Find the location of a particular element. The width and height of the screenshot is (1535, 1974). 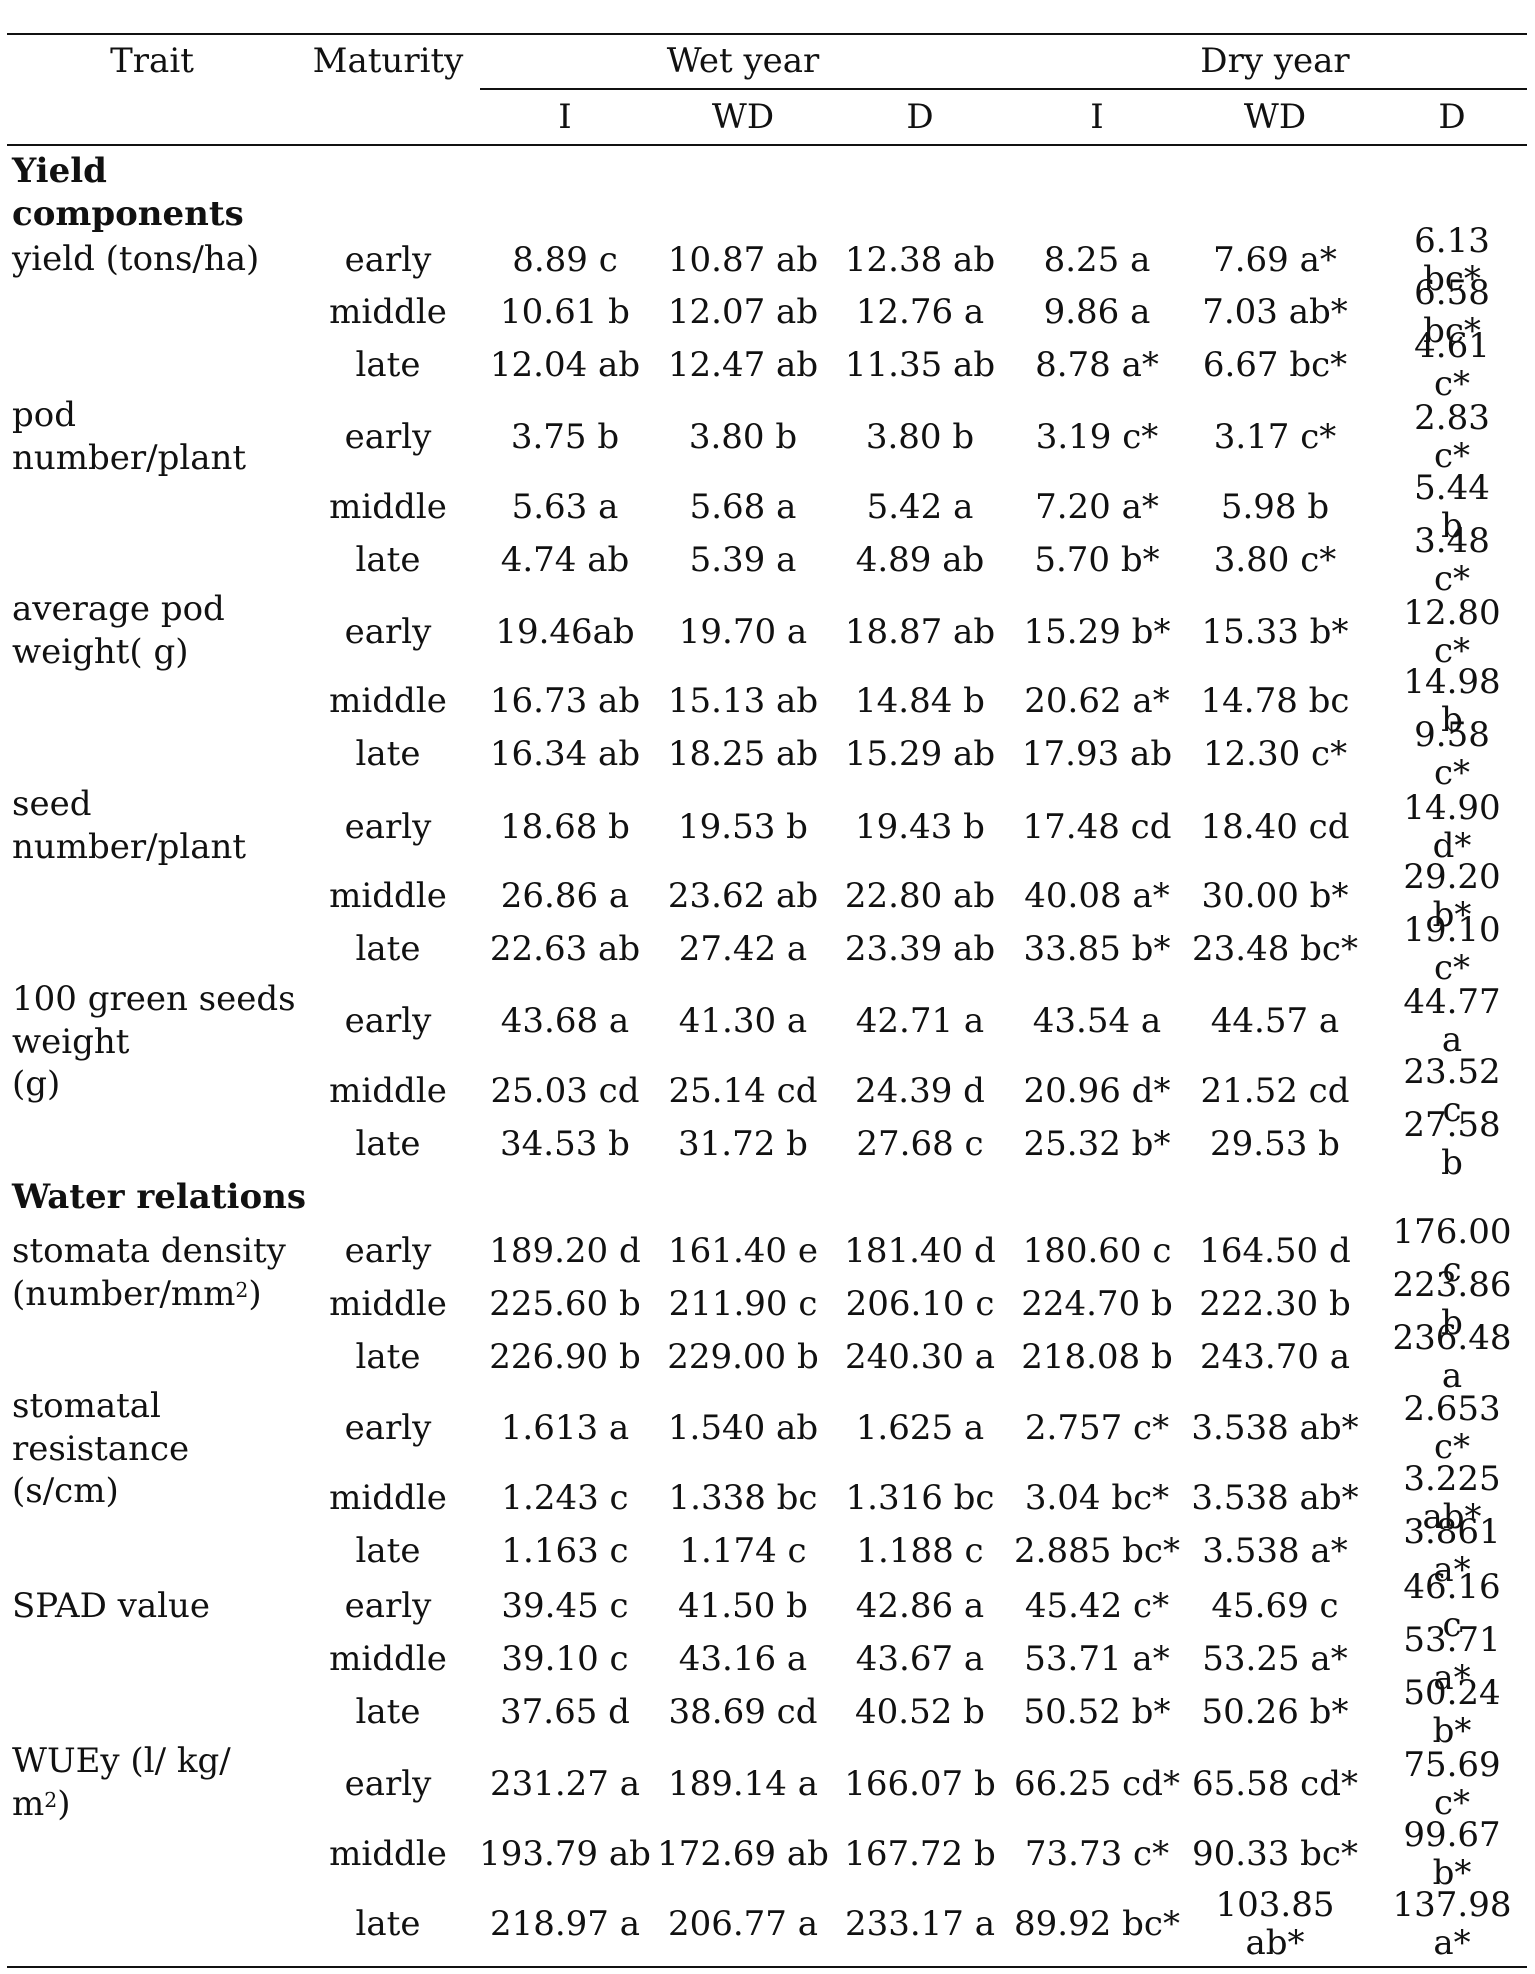

value-cell: 25.03 cd is located at coordinates (565, 1090).